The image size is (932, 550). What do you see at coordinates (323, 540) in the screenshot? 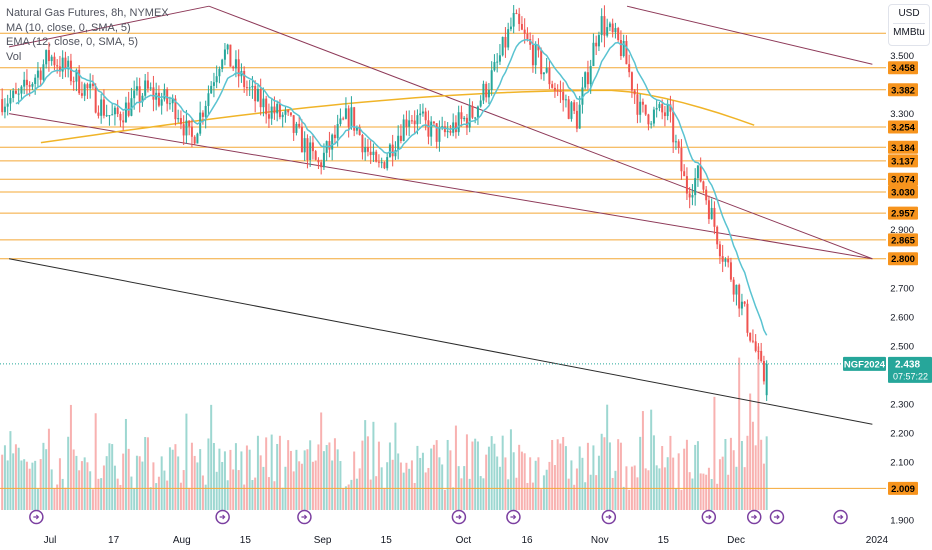
I see `time-tick-label: Sep` at bounding box center [323, 540].